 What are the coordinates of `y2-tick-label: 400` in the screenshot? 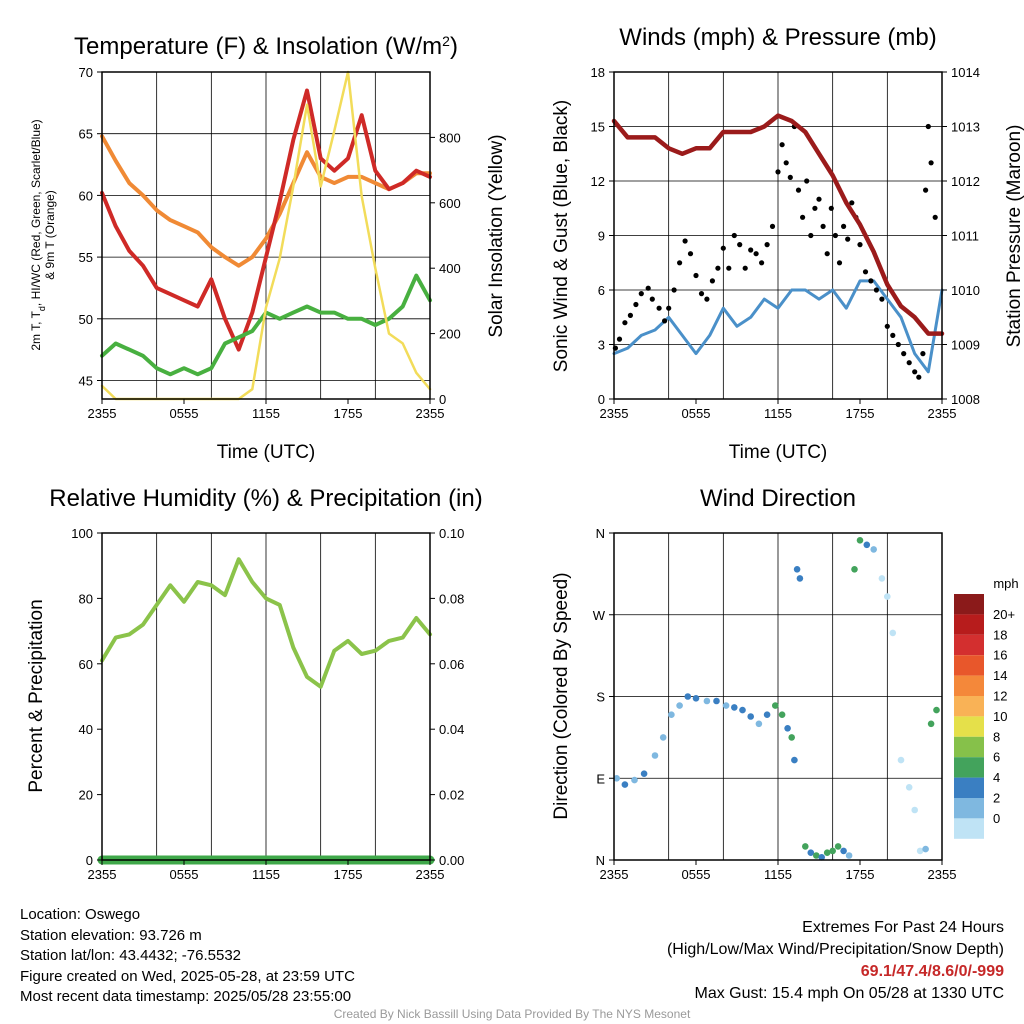 It's located at (450, 268).